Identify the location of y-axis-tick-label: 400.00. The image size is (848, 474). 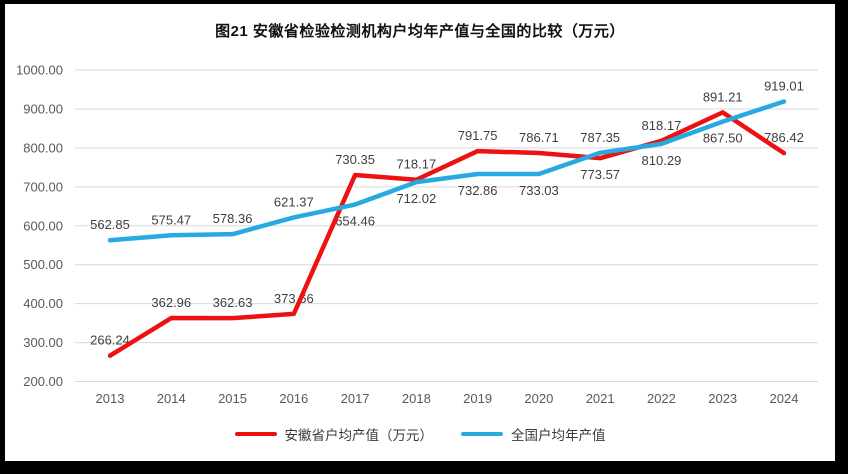
(43, 303).